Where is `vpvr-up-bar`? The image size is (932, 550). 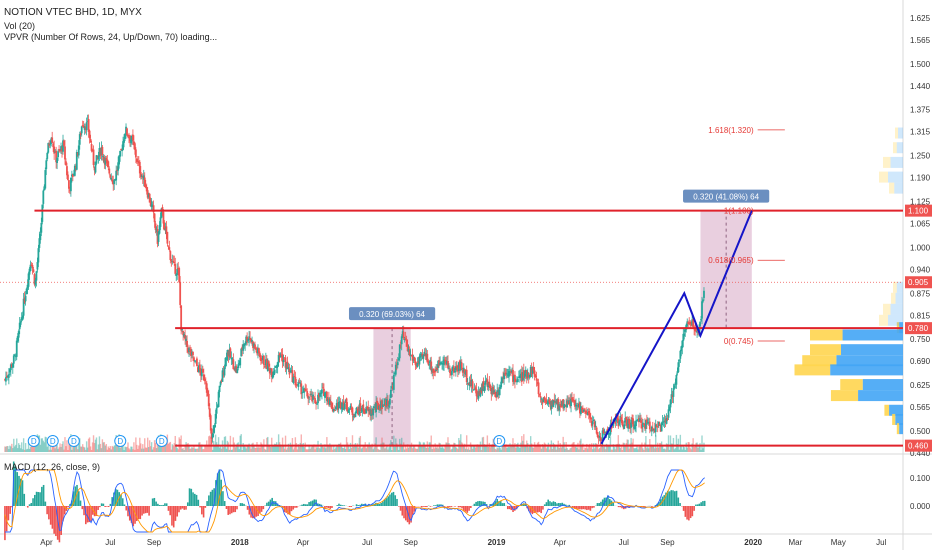
vpvr-up-bar is located at coordinates (899, 419).